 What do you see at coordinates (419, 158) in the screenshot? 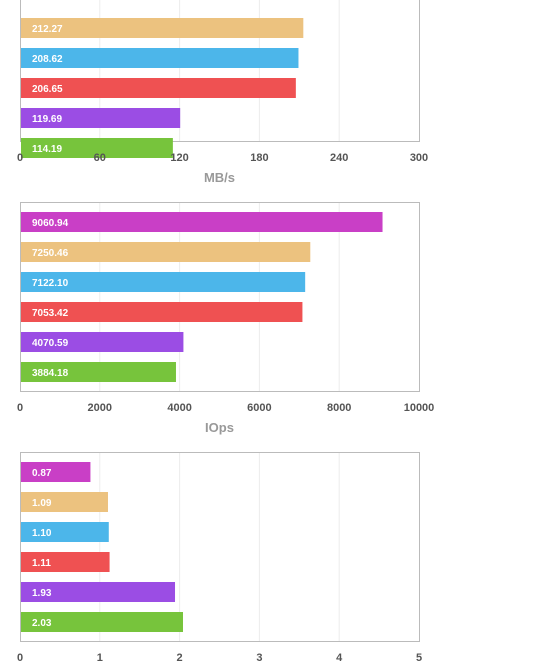
I see `x-tick-label: 300` at bounding box center [419, 158].